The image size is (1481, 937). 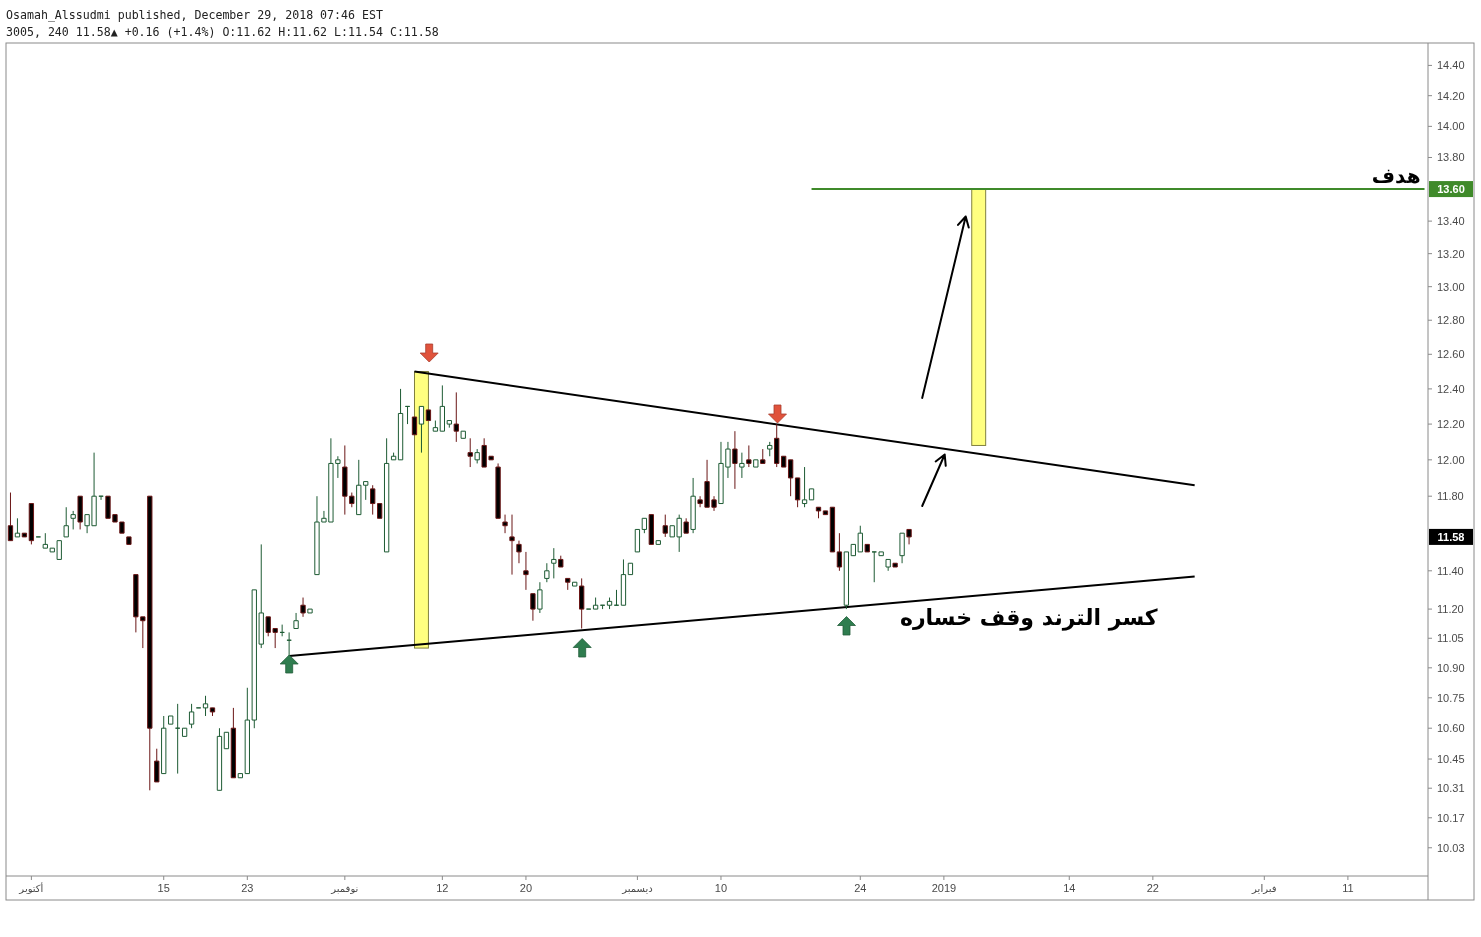 What do you see at coordinates (1451, 817) in the screenshot?
I see `y-tick-label: 10.17` at bounding box center [1451, 817].